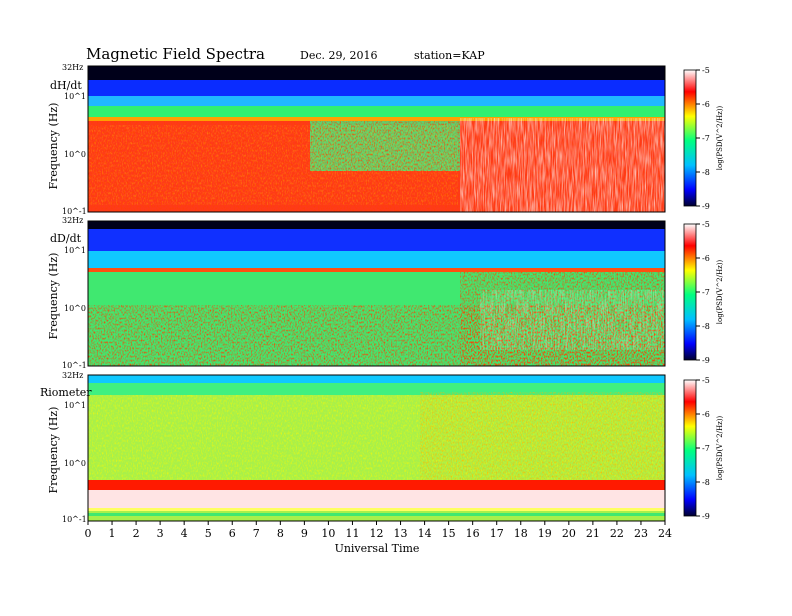 This screenshot has height=616, width=792. Describe the element at coordinates (53, 296) in the screenshot. I see `y-axis-label-dddt: Frequency (Hz)` at that location.